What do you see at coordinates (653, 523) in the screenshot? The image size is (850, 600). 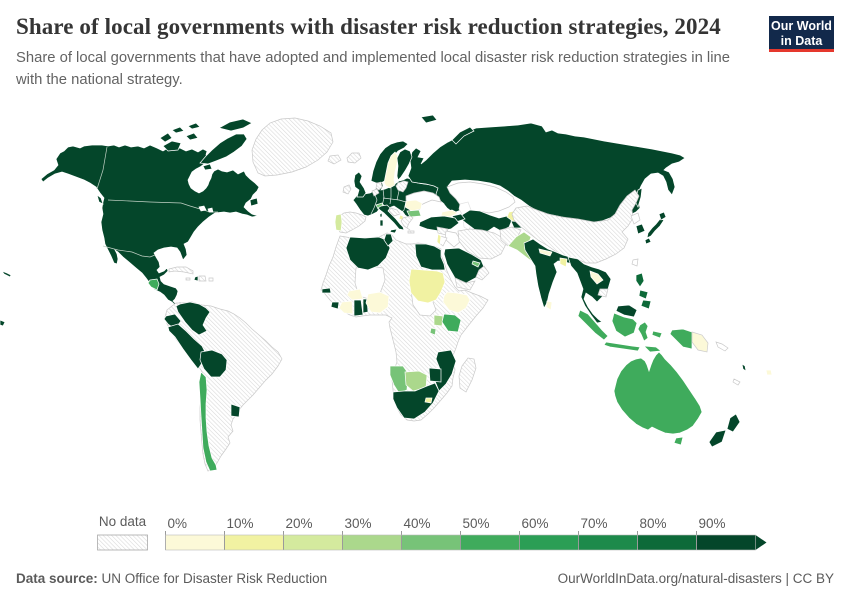 I see `svg-text: 80%` at bounding box center [653, 523].